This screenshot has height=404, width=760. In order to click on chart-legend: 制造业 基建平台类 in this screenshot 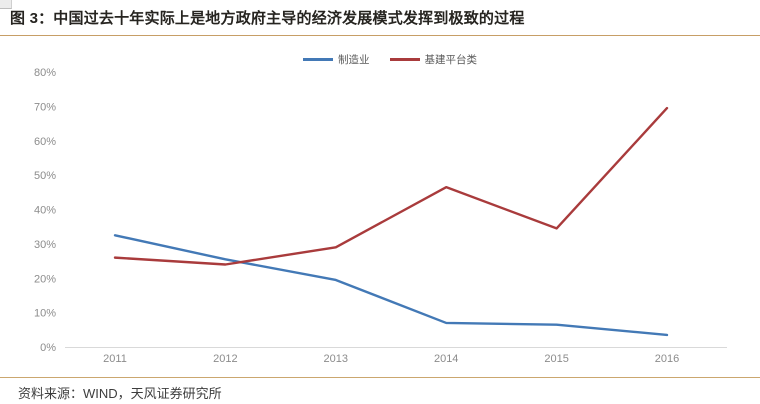, I will do `click(390, 59)`.